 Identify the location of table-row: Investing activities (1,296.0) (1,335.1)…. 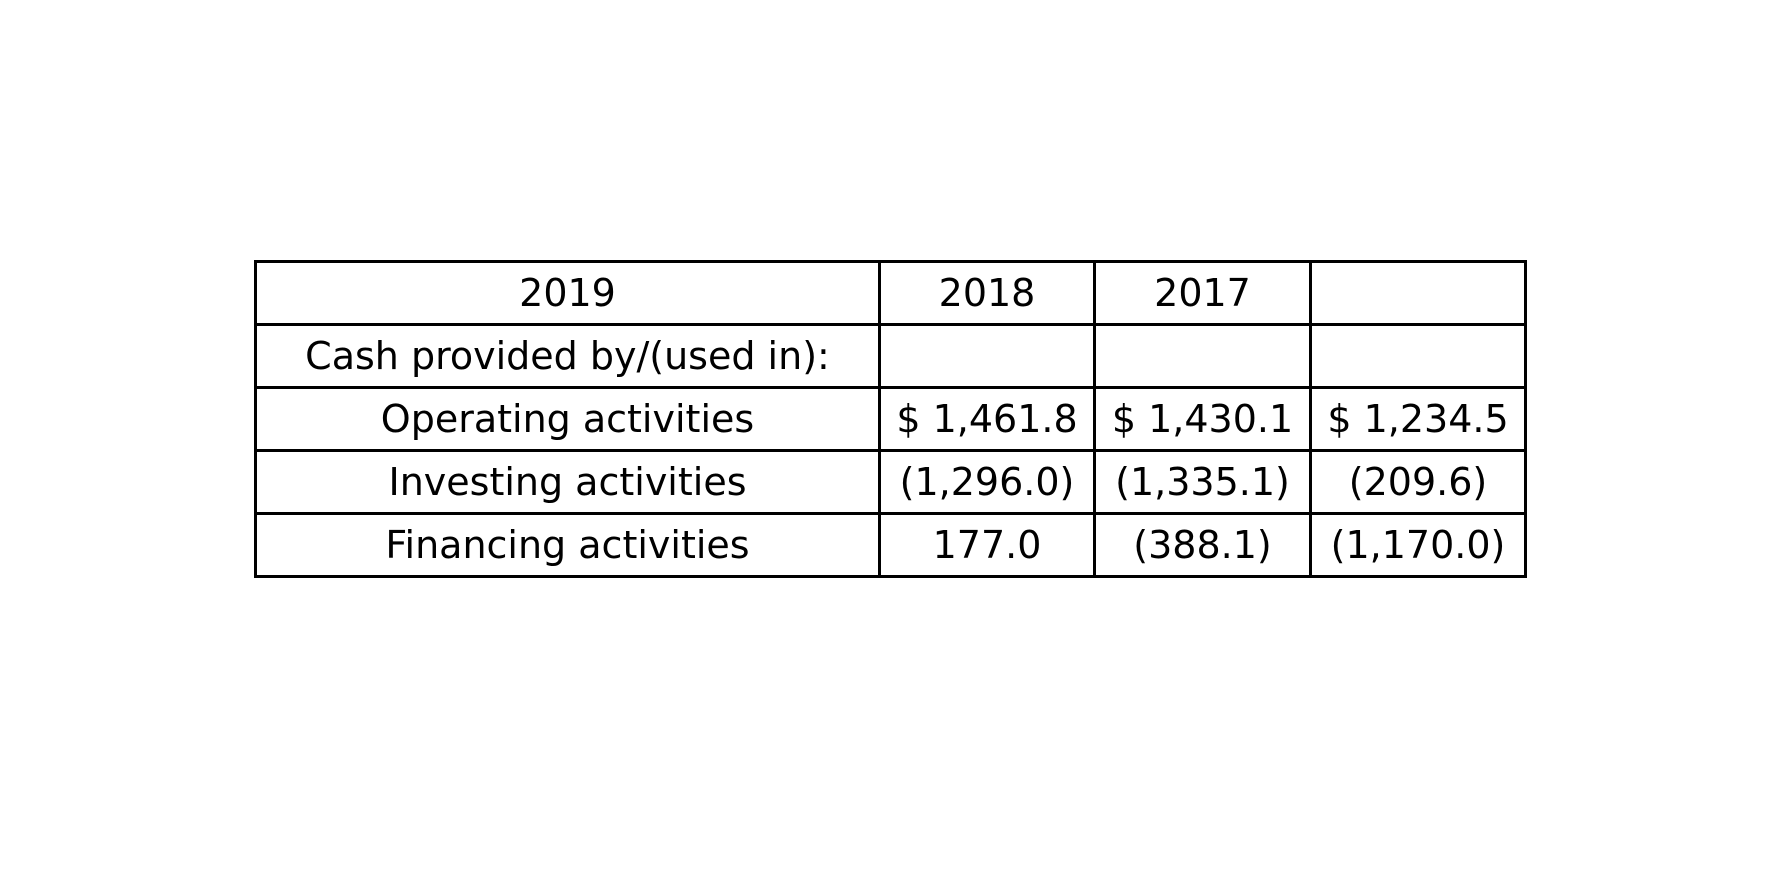
(890, 482).